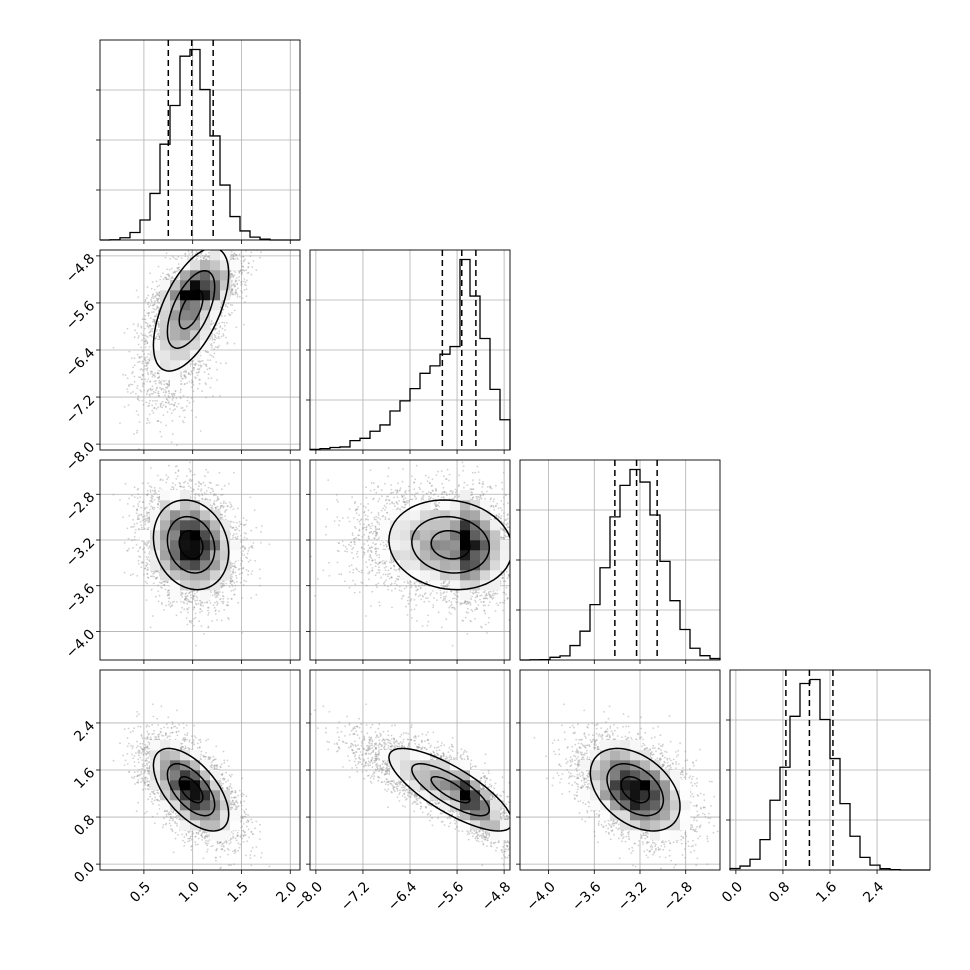  I want to click on panel-border, so click(200, 140).